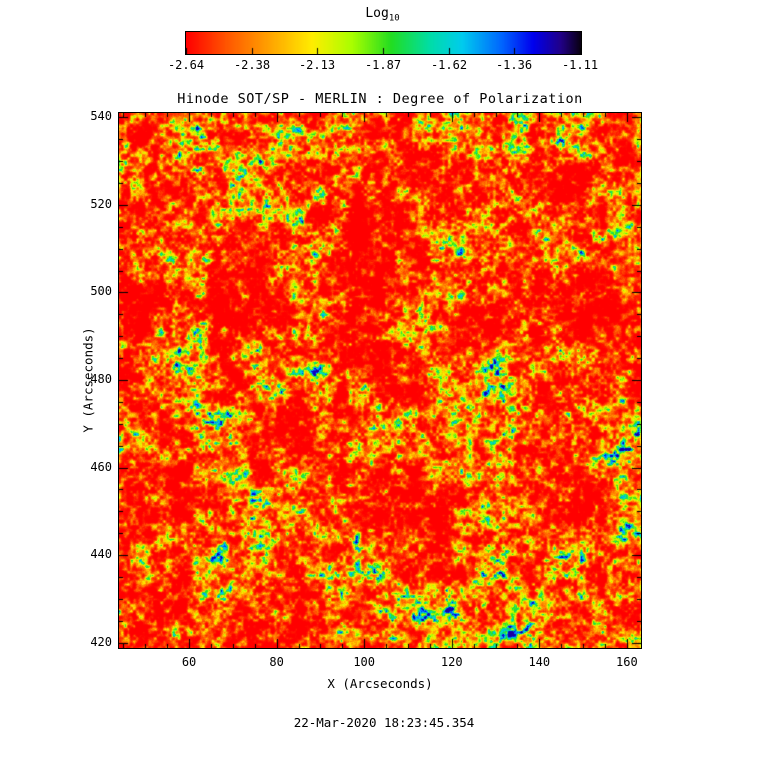 This screenshot has height=768, width=768. What do you see at coordinates (451, 662) in the screenshot?
I see `x-tick-label: 120` at bounding box center [451, 662].